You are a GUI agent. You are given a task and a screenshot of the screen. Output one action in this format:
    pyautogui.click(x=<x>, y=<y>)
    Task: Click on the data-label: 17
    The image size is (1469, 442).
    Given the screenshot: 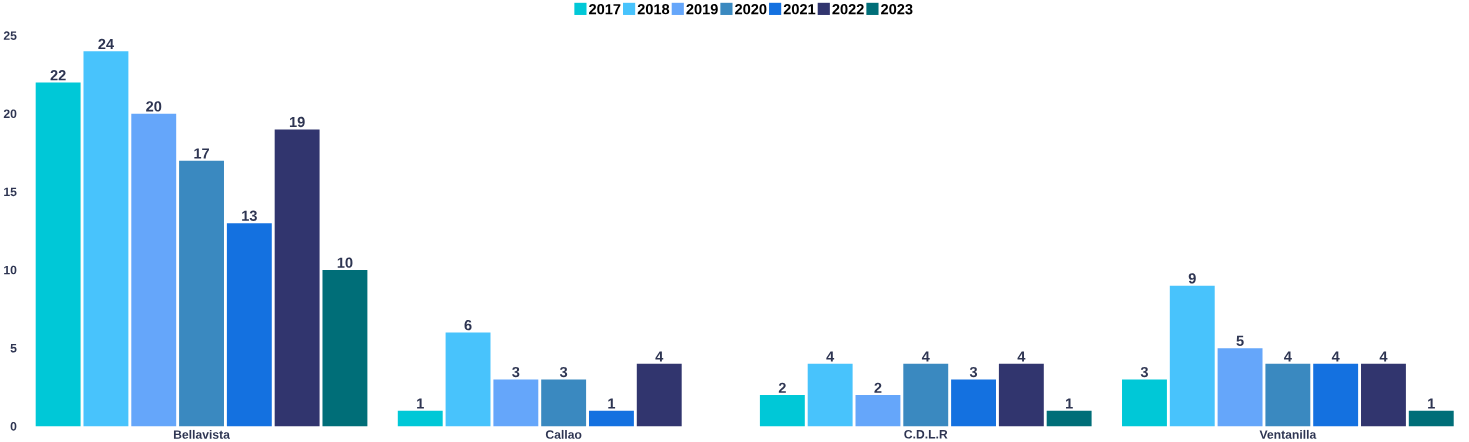 What is the action you would take?
    pyautogui.click(x=201, y=153)
    